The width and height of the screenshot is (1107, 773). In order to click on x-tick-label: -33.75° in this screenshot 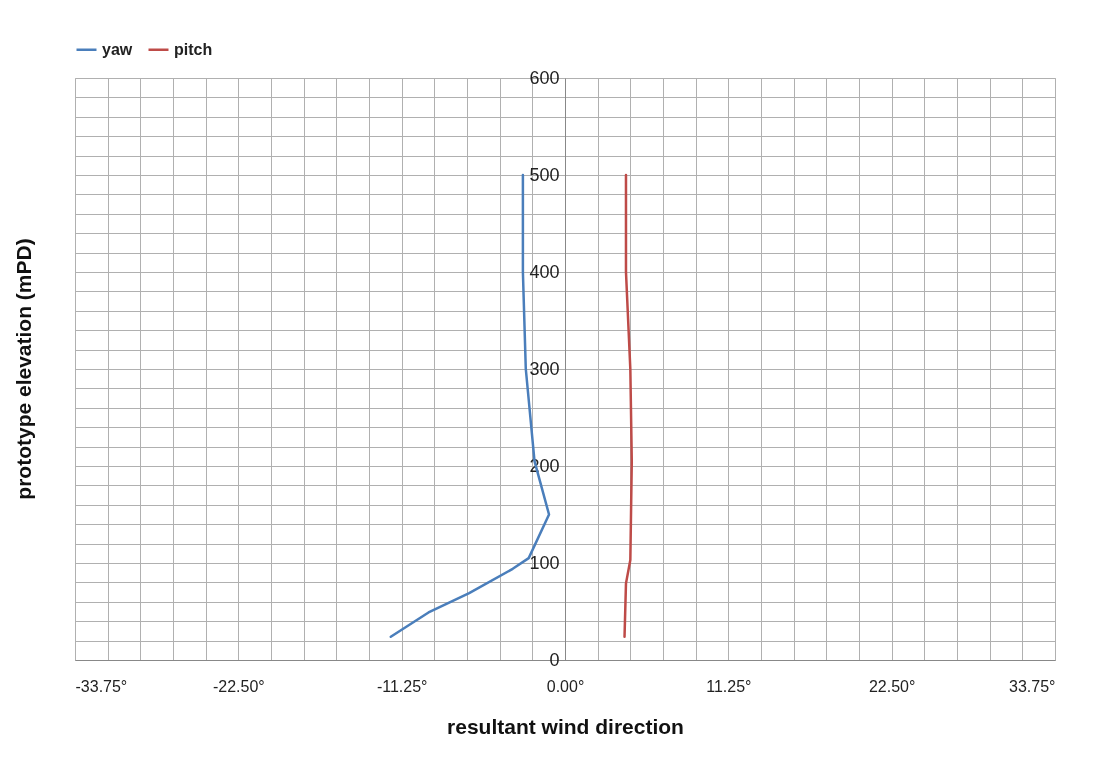, I will do `click(101, 686)`.